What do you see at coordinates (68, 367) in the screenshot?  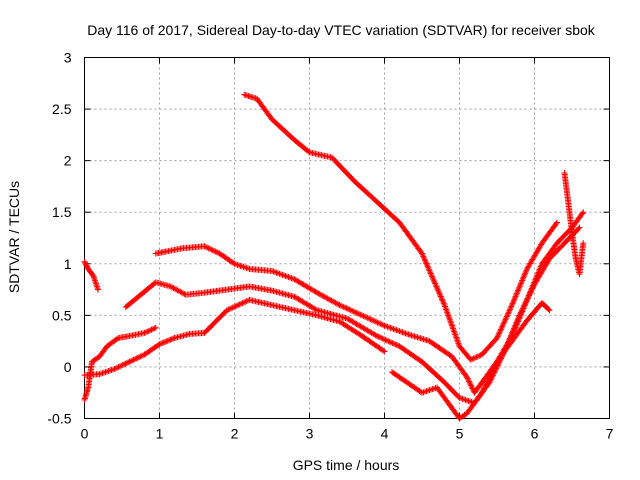 I see `y-tick-label: 0` at bounding box center [68, 367].